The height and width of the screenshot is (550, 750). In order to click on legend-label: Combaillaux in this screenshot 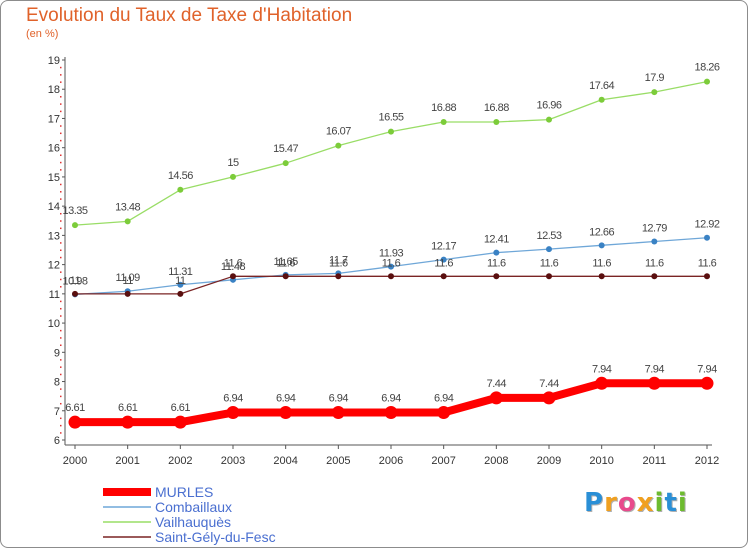, I will do `click(193, 507)`.